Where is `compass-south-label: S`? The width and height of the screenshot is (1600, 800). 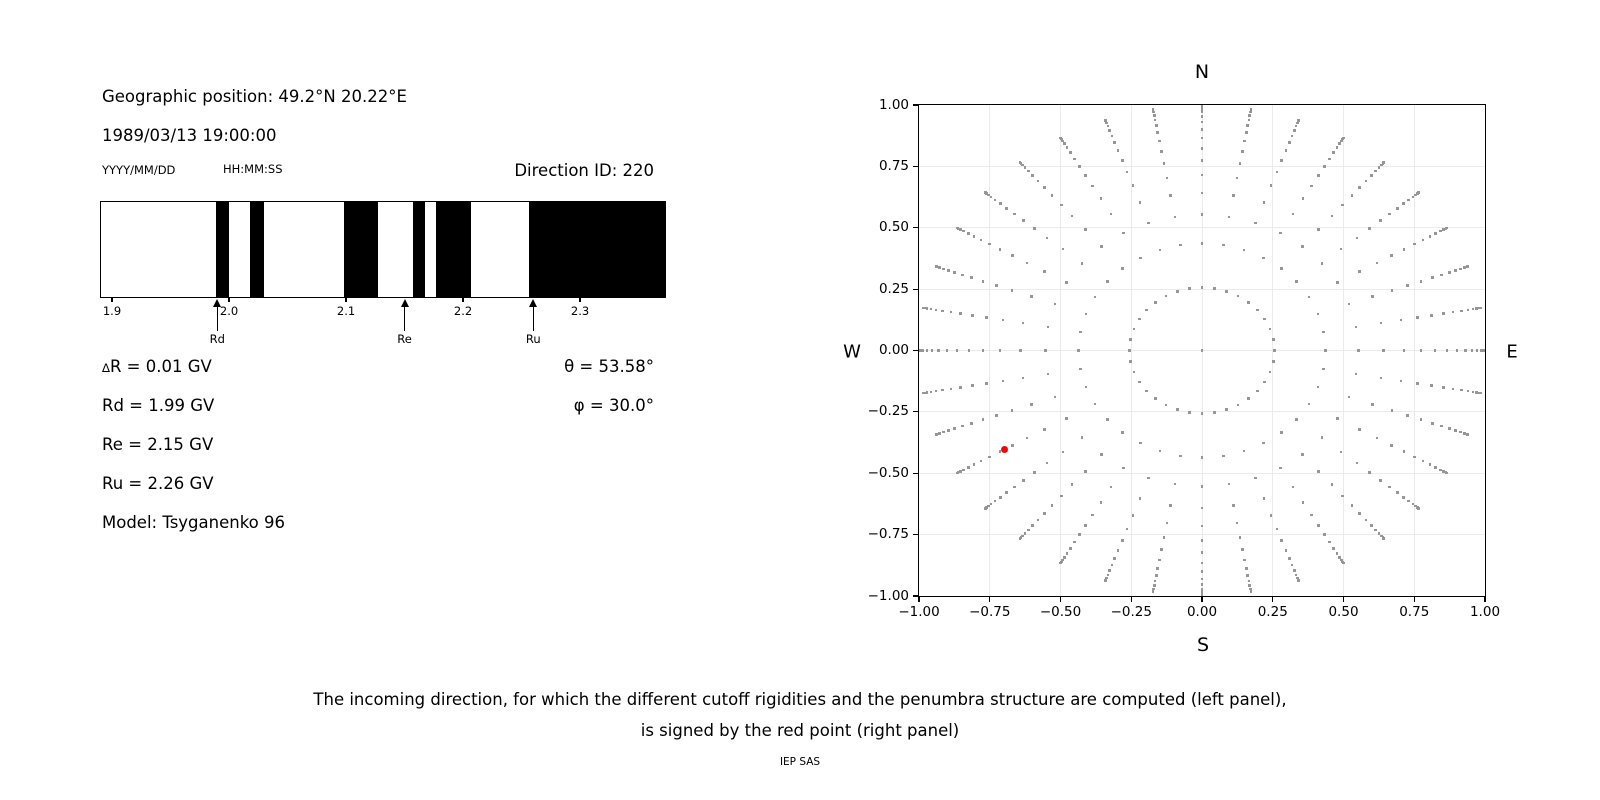 compass-south-label: S is located at coordinates (1203, 645).